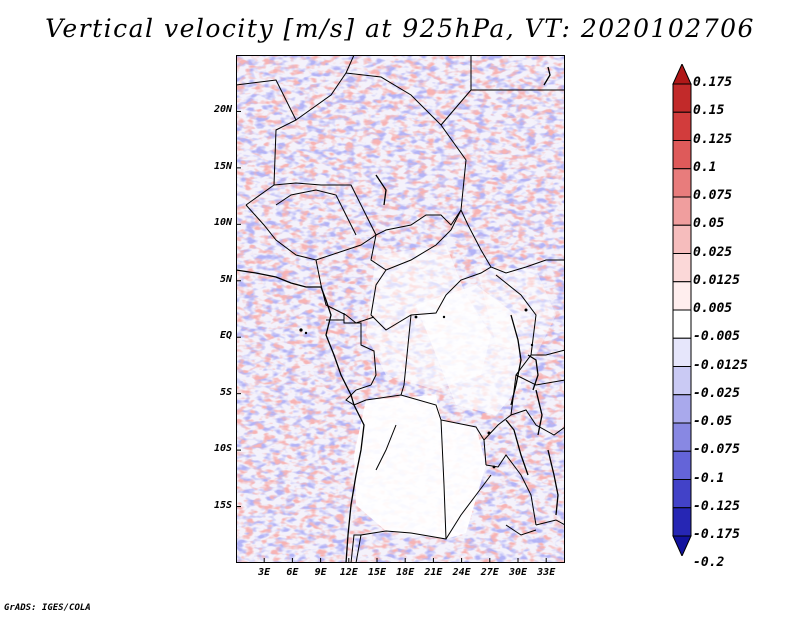 The width and height of the screenshot is (800, 618). What do you see at coordinates (489, 572) in the screenshot?
I see `lon-label: 27E` at bounding box center [489, 572].